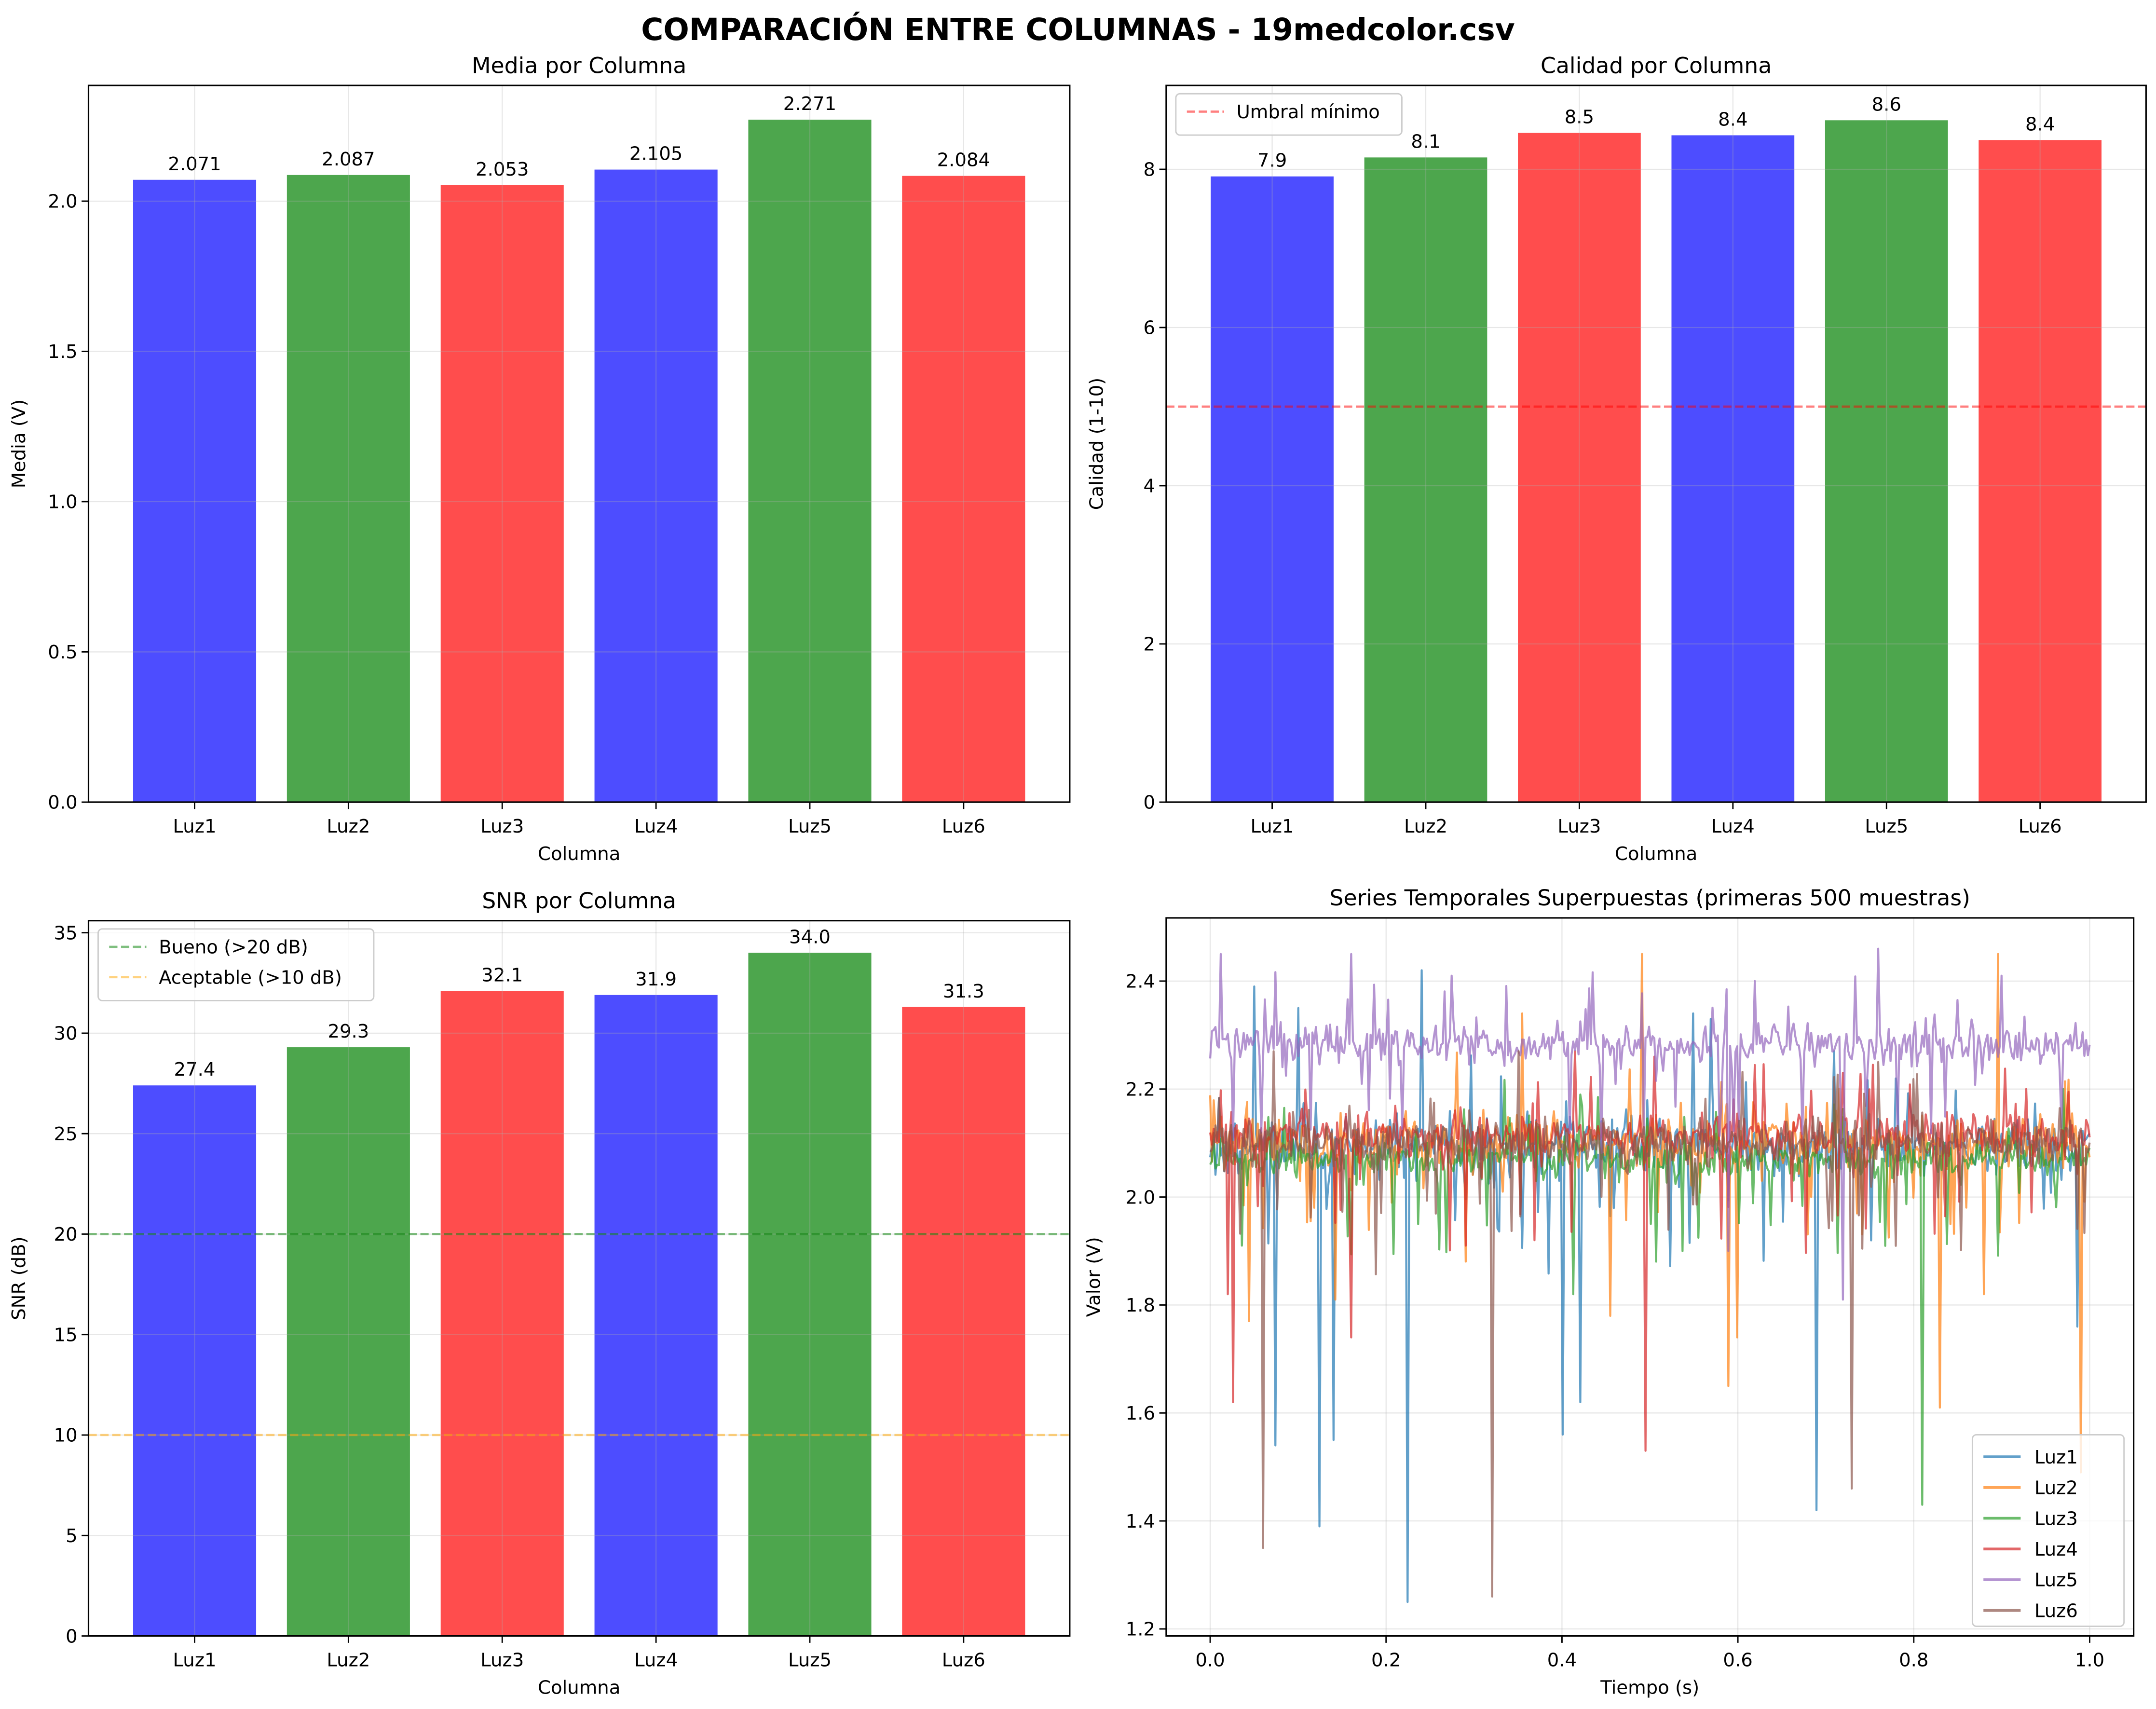  What do you see at coordinates (1579, 117) in the screenshot?
I see `bar-value-label: 8.5` at bounding box center [1579, 117].